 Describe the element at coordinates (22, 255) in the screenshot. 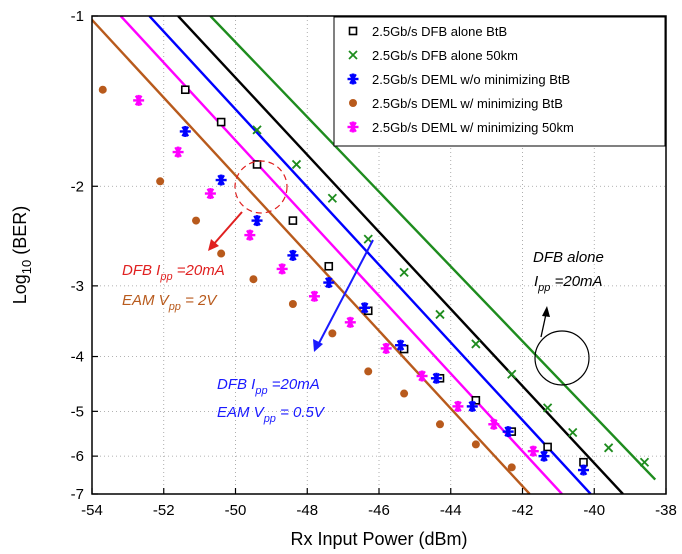

I see `y-axis-title: Log10 (BER)` at that location.